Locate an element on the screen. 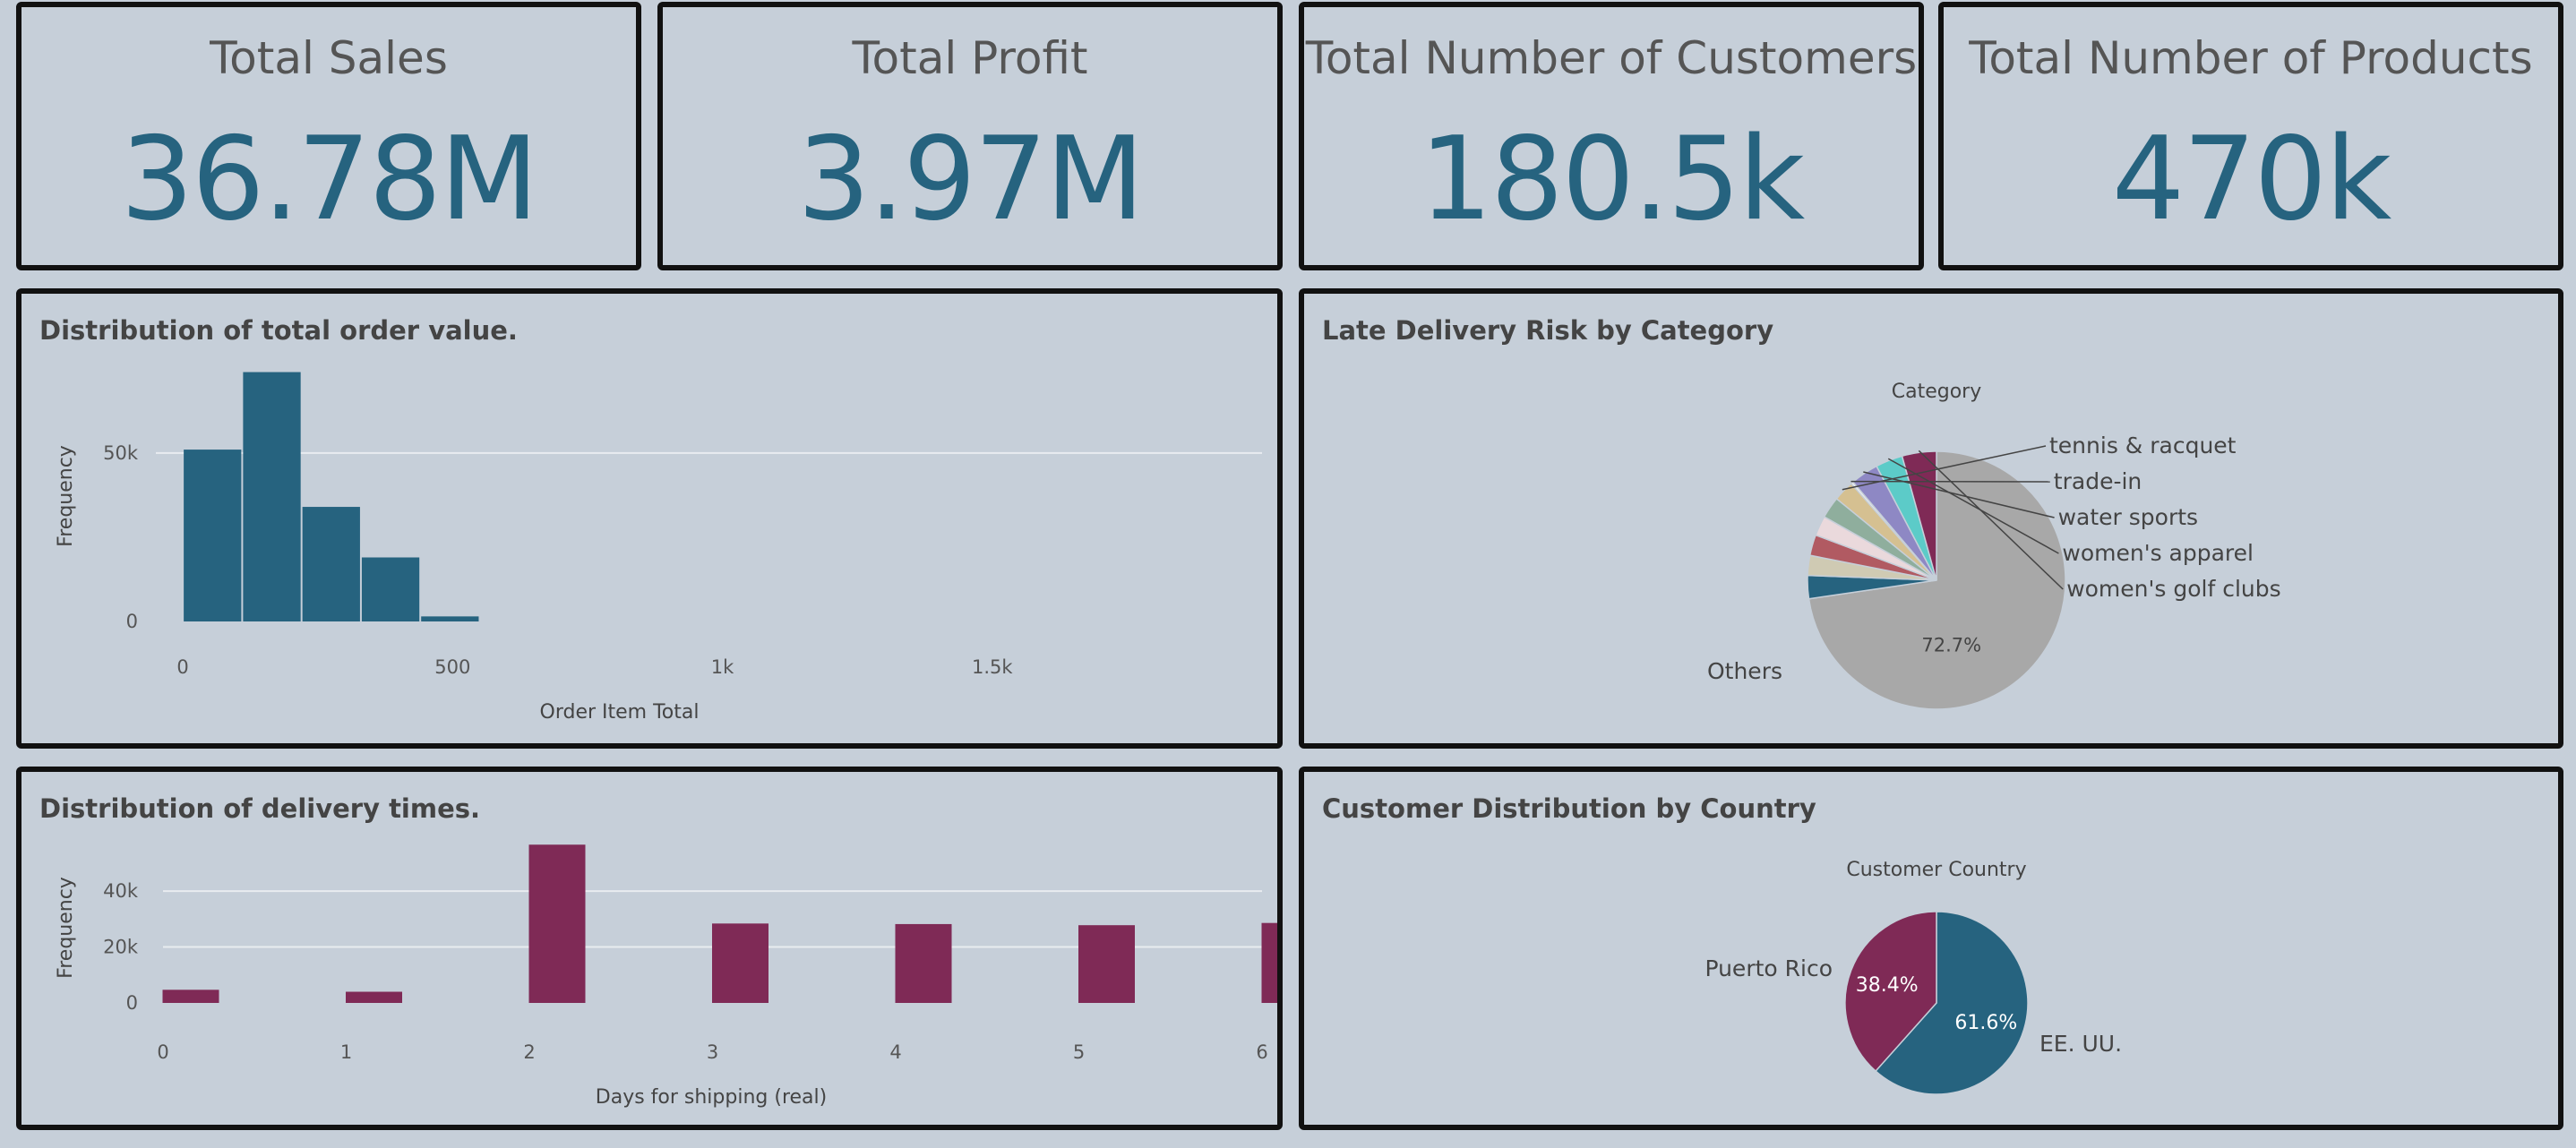 Image resolution: width=2576 pixels, height=1148 pixels. panel-title: Customer Distribution by Country is located at coordinates (1569, 808).